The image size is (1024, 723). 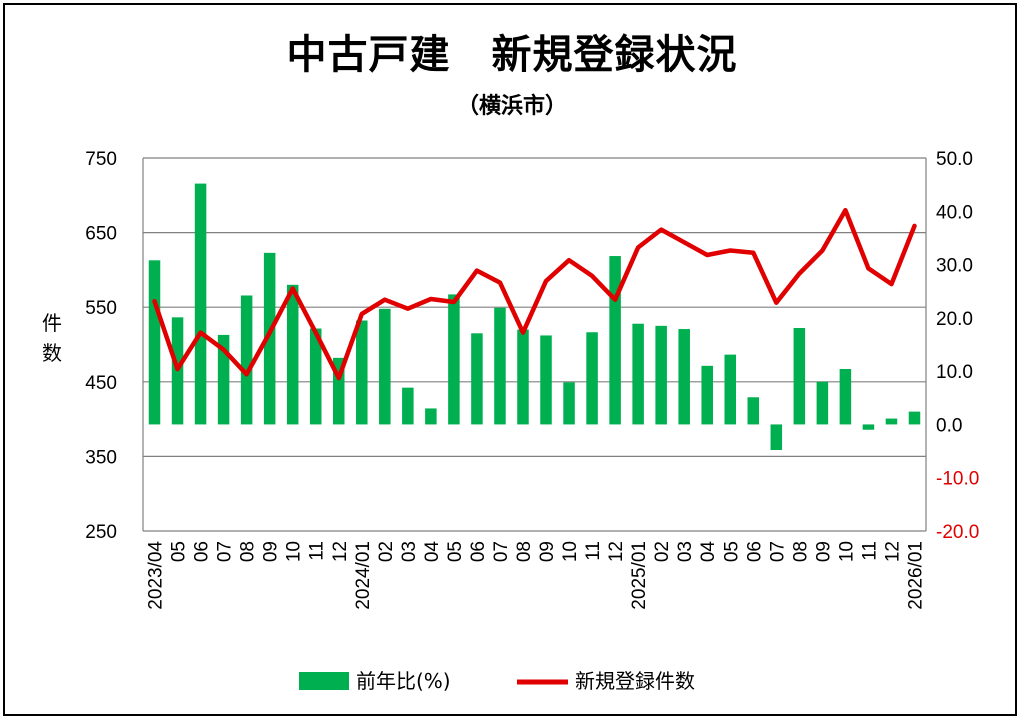 What do you see at coordinates (957, 479) in the screenshot?
I see `right-tick-label: -10.0` at bounding box center [957, 479].